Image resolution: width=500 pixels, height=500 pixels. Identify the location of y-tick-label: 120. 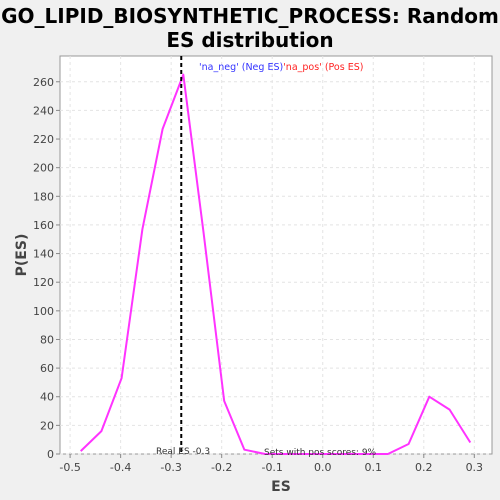
(43, 282).